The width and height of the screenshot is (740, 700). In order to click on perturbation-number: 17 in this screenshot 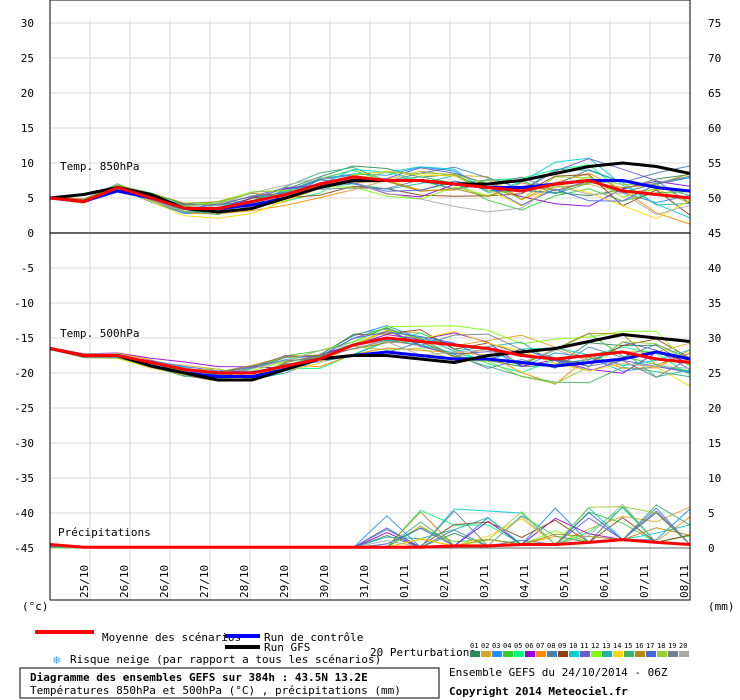, I will do `click(650, 646)`.